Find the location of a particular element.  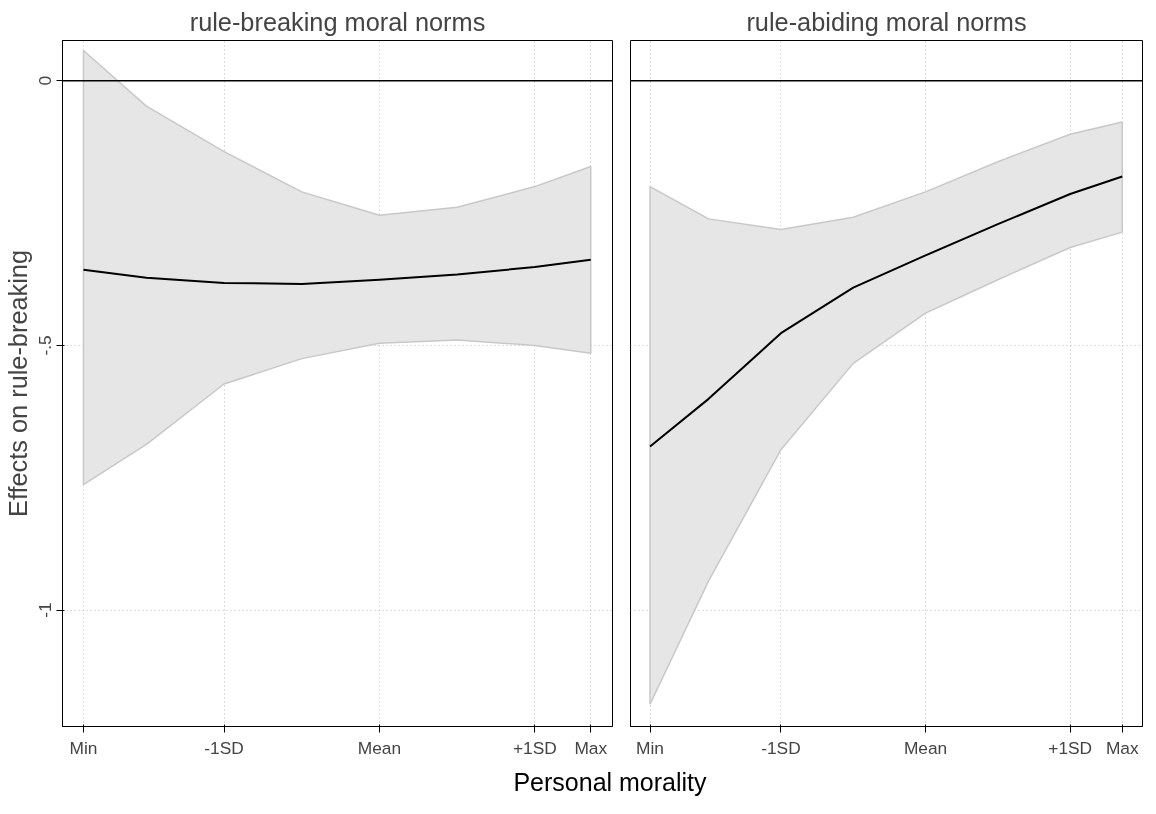

y-axis-title: Effects on rule-breaking is located at coordinates (17, 383).